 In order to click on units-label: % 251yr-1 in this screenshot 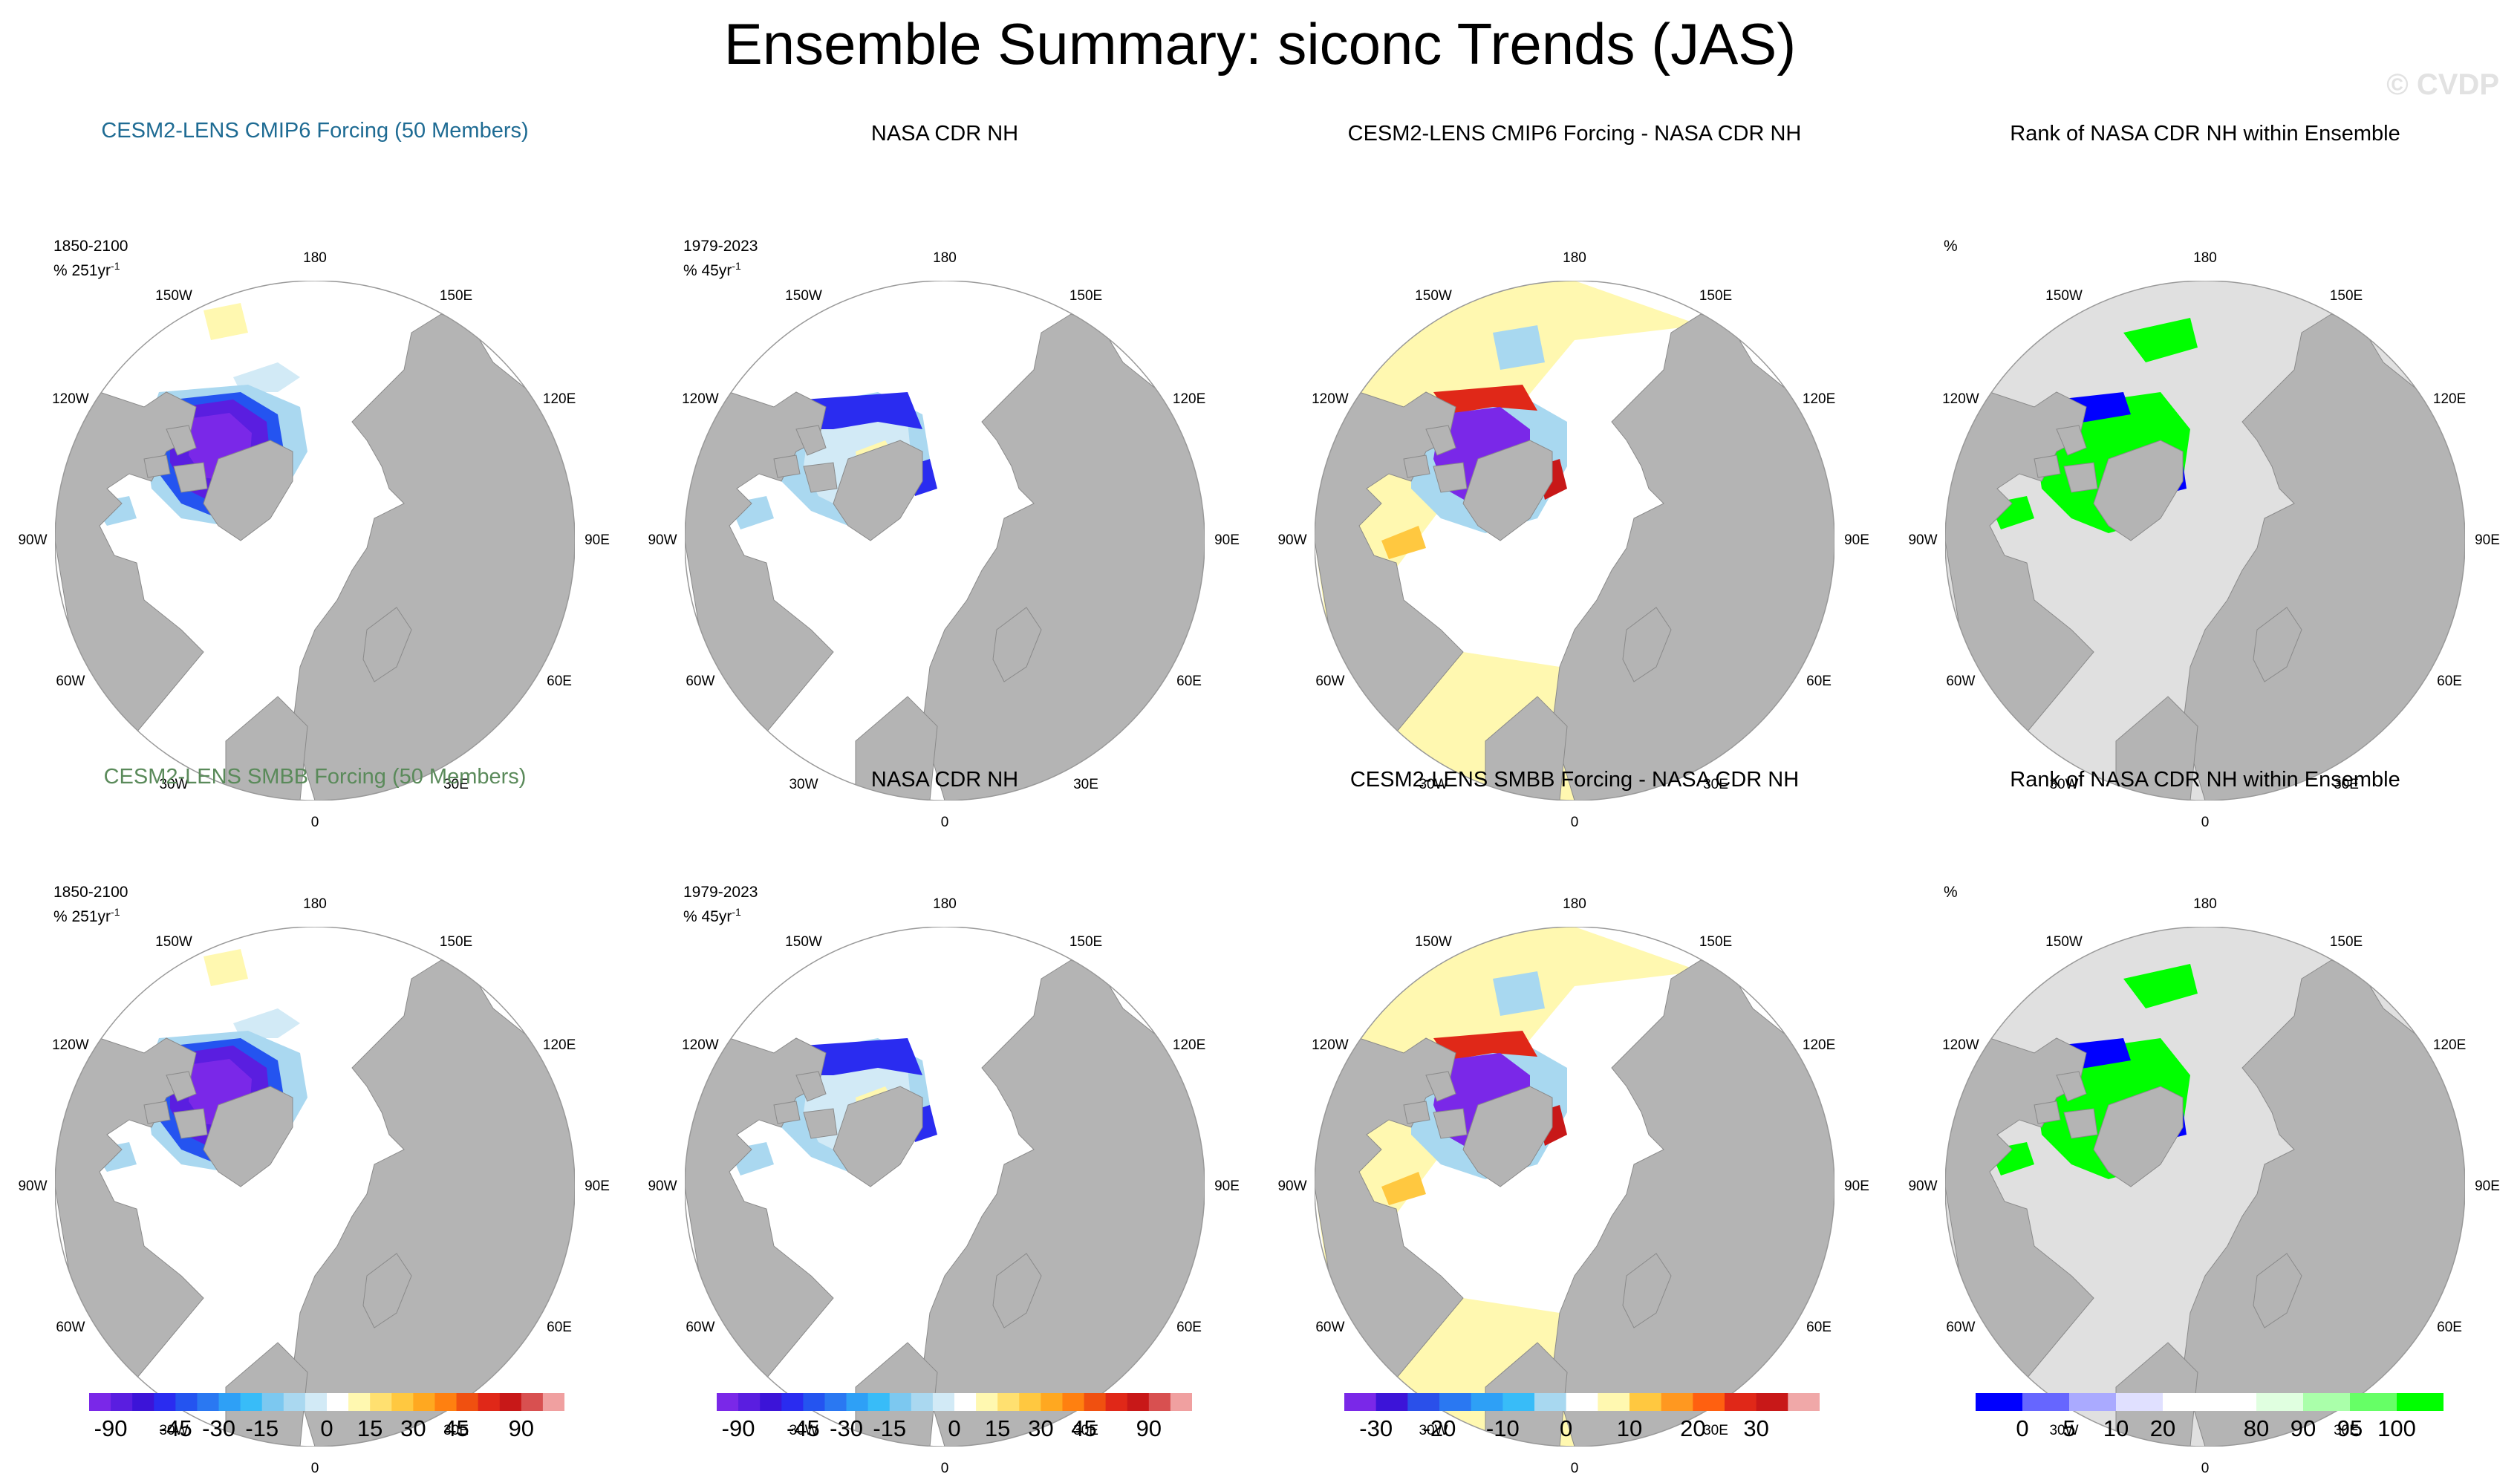, I will do `click(87, 915)`.